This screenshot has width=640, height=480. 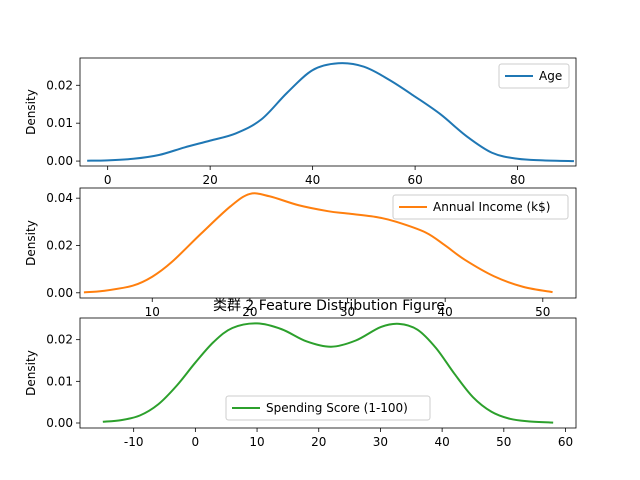 What do you see at coordinates (59, 198) in the screenshot?
I see `y-tick-label: 0.04` at bounding box center [59, 198].